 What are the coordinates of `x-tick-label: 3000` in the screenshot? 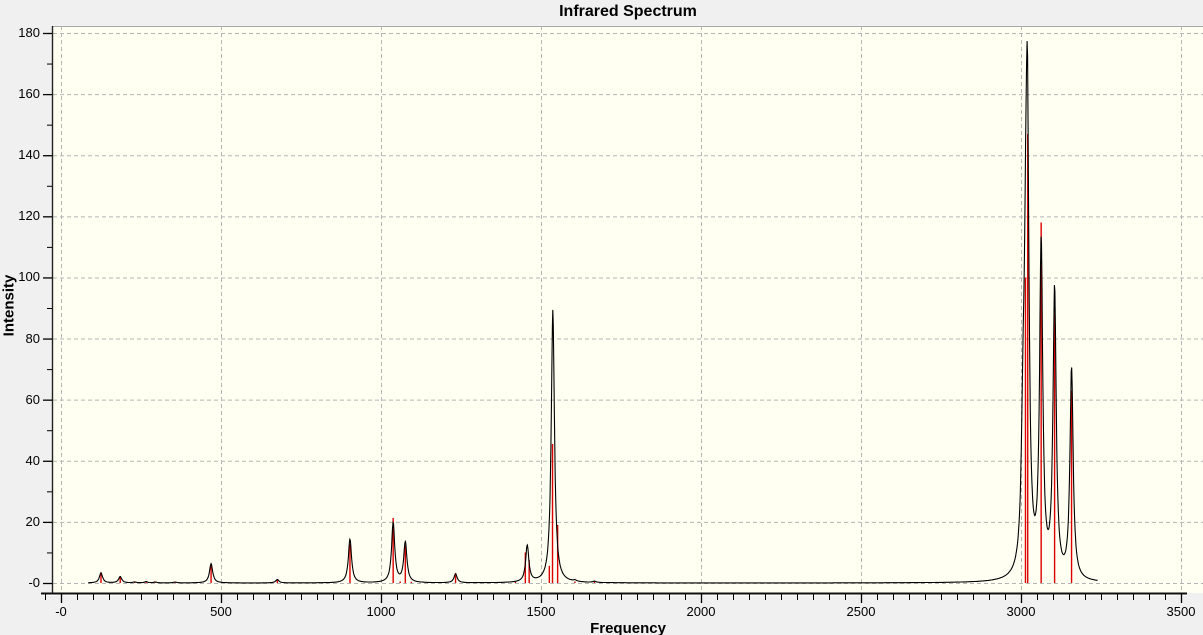 It's located at (1021, 611).